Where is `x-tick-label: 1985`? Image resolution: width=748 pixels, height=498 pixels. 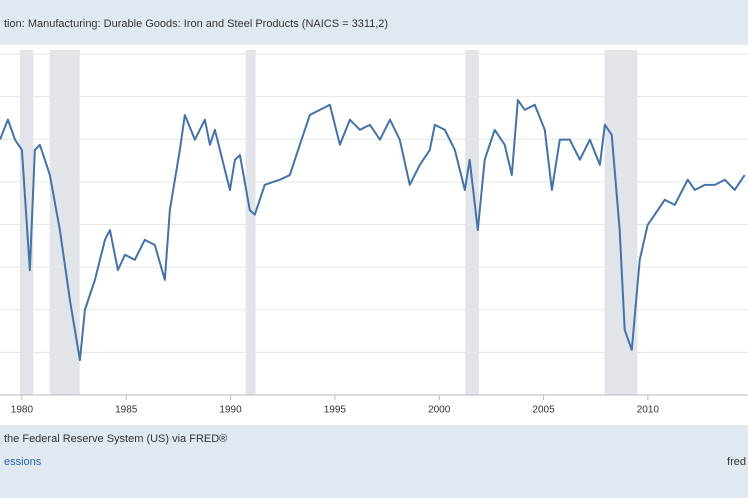
x-tick-label: 1985 is located at coordinates (126, 410).